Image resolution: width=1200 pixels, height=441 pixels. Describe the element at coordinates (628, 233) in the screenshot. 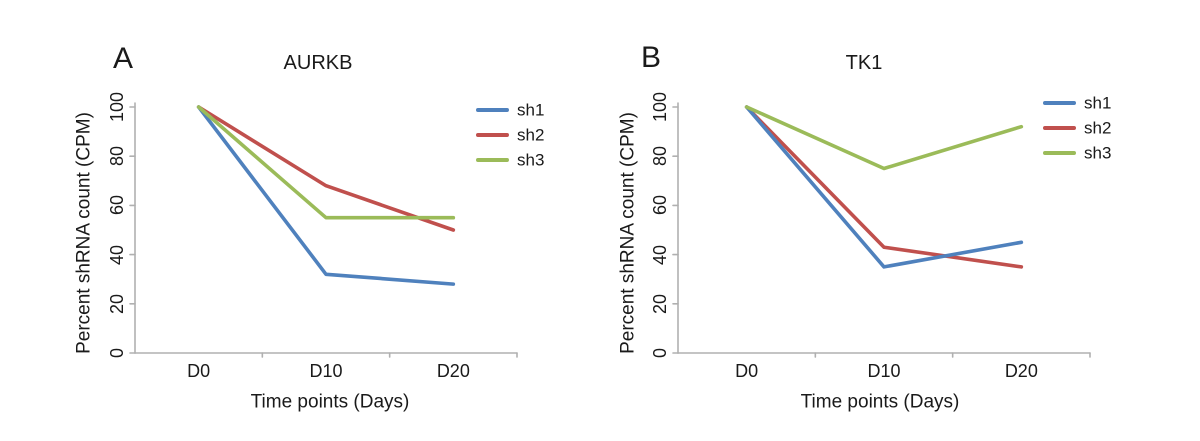

I see `chart-b-y-axis-label: Percent shRNA count (CPM)` at that location.